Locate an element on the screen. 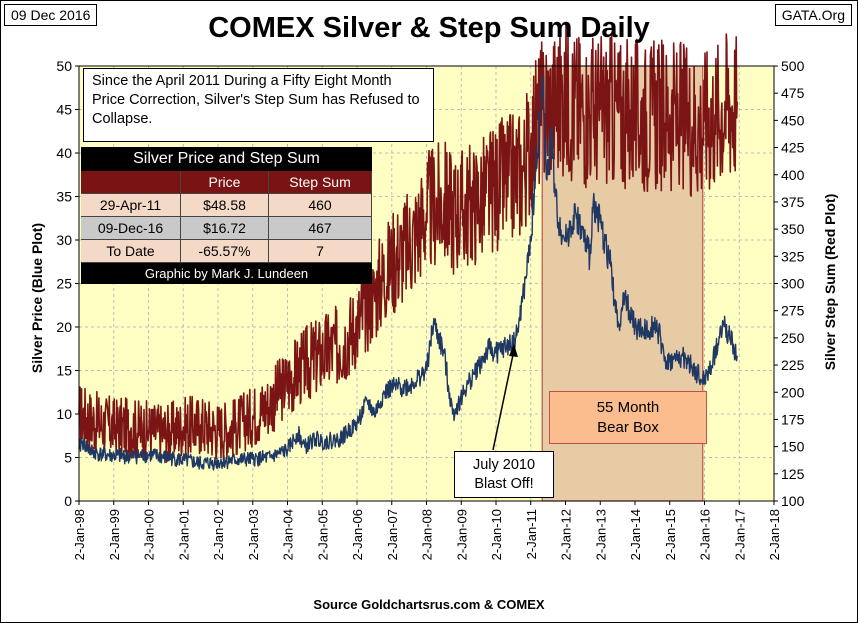  x-tick-label: 2-Jan-10 is located at coordinates (496, 534).